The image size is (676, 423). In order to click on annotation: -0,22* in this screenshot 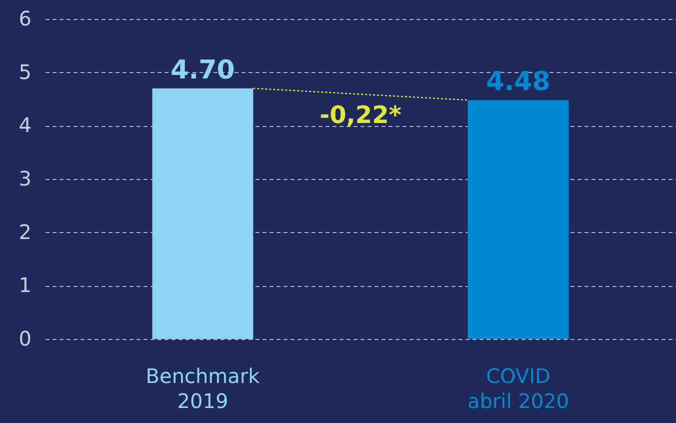, I will do `click(361, 115)`.